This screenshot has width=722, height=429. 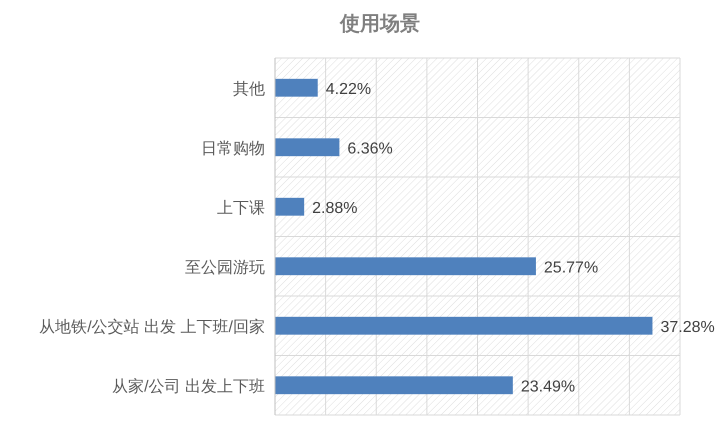 I want to click on data-label: 6.36%, so click(x=370, y=149).